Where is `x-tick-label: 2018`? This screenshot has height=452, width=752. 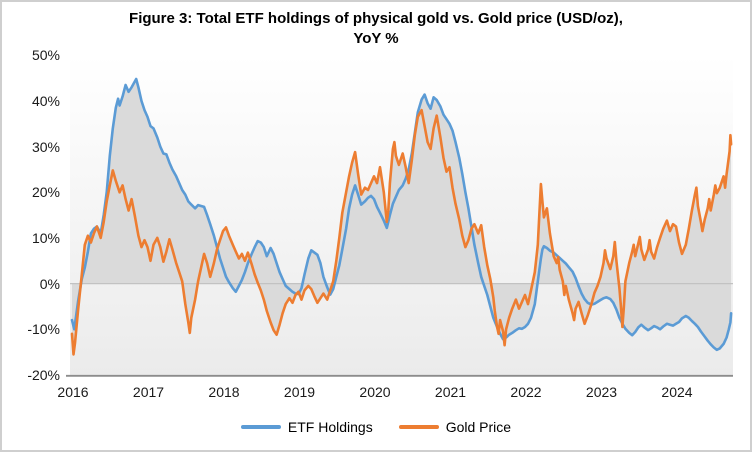
x-tick-label: 2018 is located at coordinates (224, 392).